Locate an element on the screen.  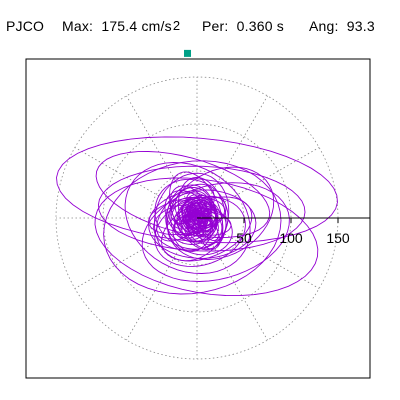
max-readout: Max: 175.4 cm/s 2 is located at coordinates (121, 26).